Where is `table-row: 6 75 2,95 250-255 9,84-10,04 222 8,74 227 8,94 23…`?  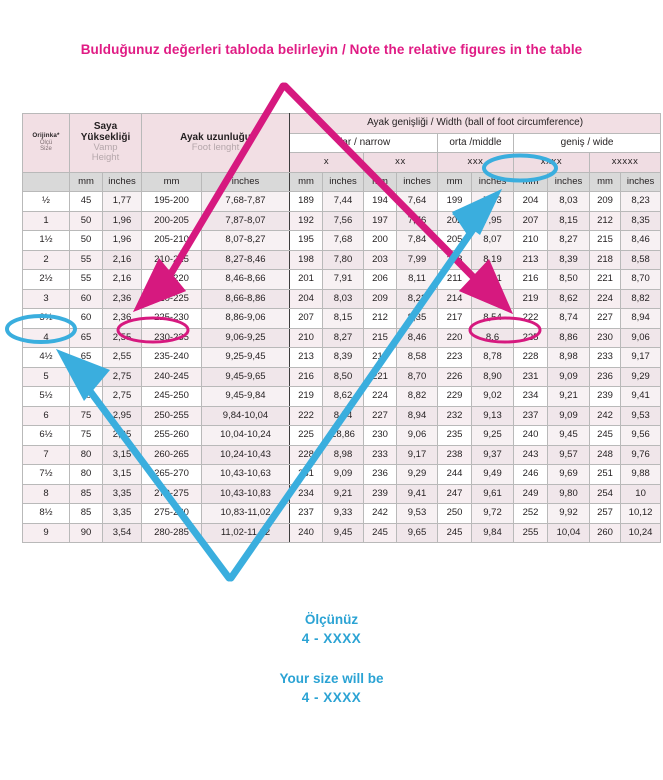 table-row: 6 75 2,95 250-255 9,84-10,04 222 8,74 227 8,94 23… is located at coordinates (342, 415).